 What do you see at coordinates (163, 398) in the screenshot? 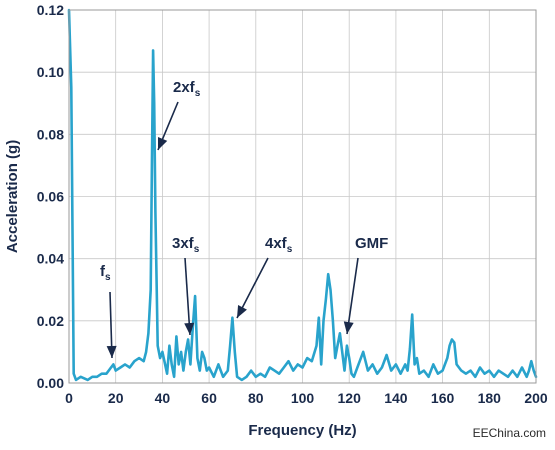
I see `x-tick-label: 40` at bounding box center [163, 398].